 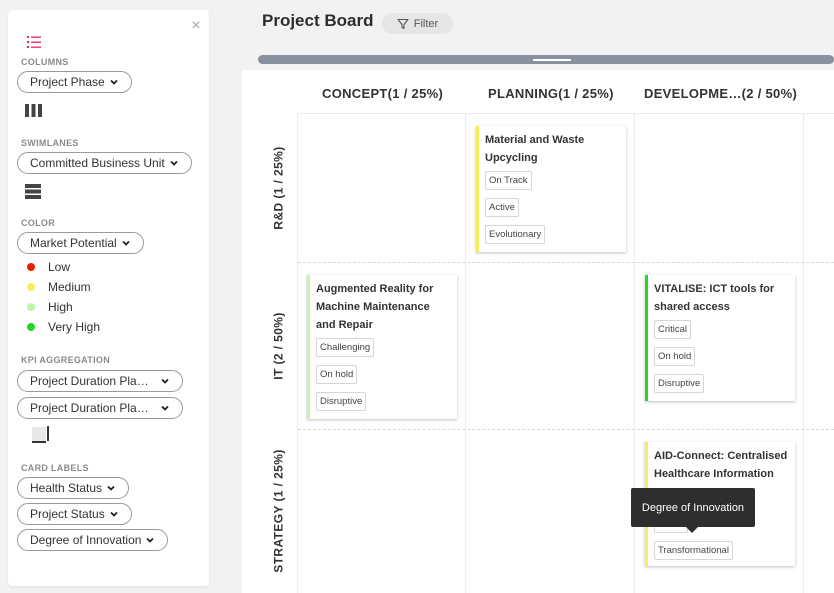 What do you see at coordinates (45, 62) in the screenshot?
I see `columns-section-title: COLUMNS` at bounding box center [45, 62].